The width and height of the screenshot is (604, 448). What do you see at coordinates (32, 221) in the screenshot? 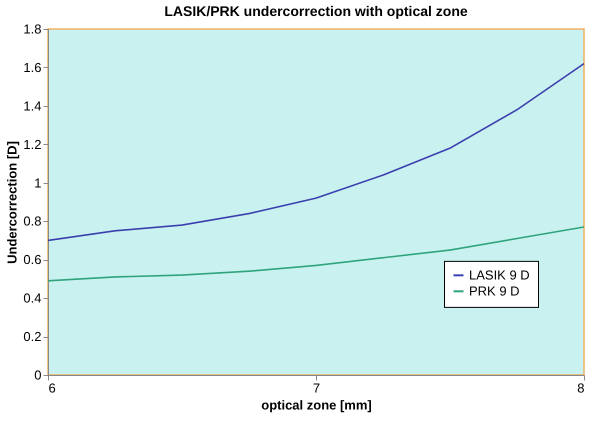
I see `y-tick-label: 0.8` at bounding box center [32, 221].